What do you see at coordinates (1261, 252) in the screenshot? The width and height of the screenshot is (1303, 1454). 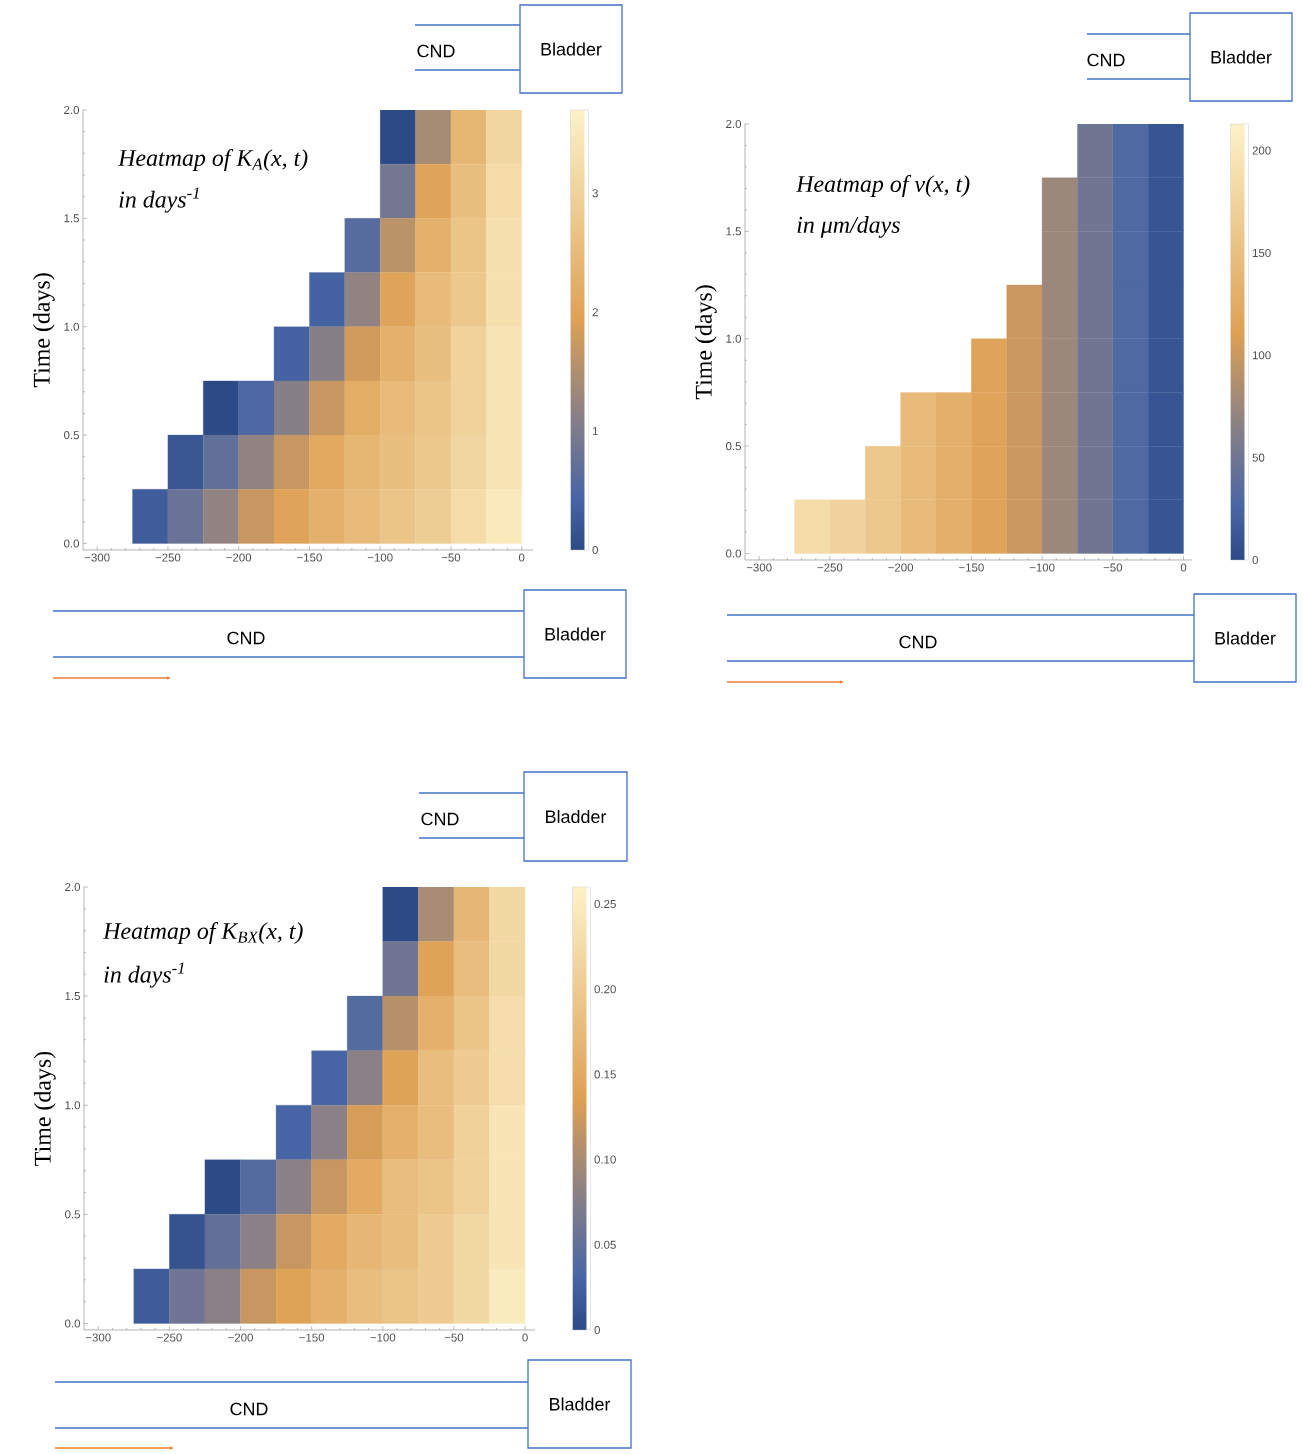 I see `color-bar-label: 150` at bounding box center [1261, 252].